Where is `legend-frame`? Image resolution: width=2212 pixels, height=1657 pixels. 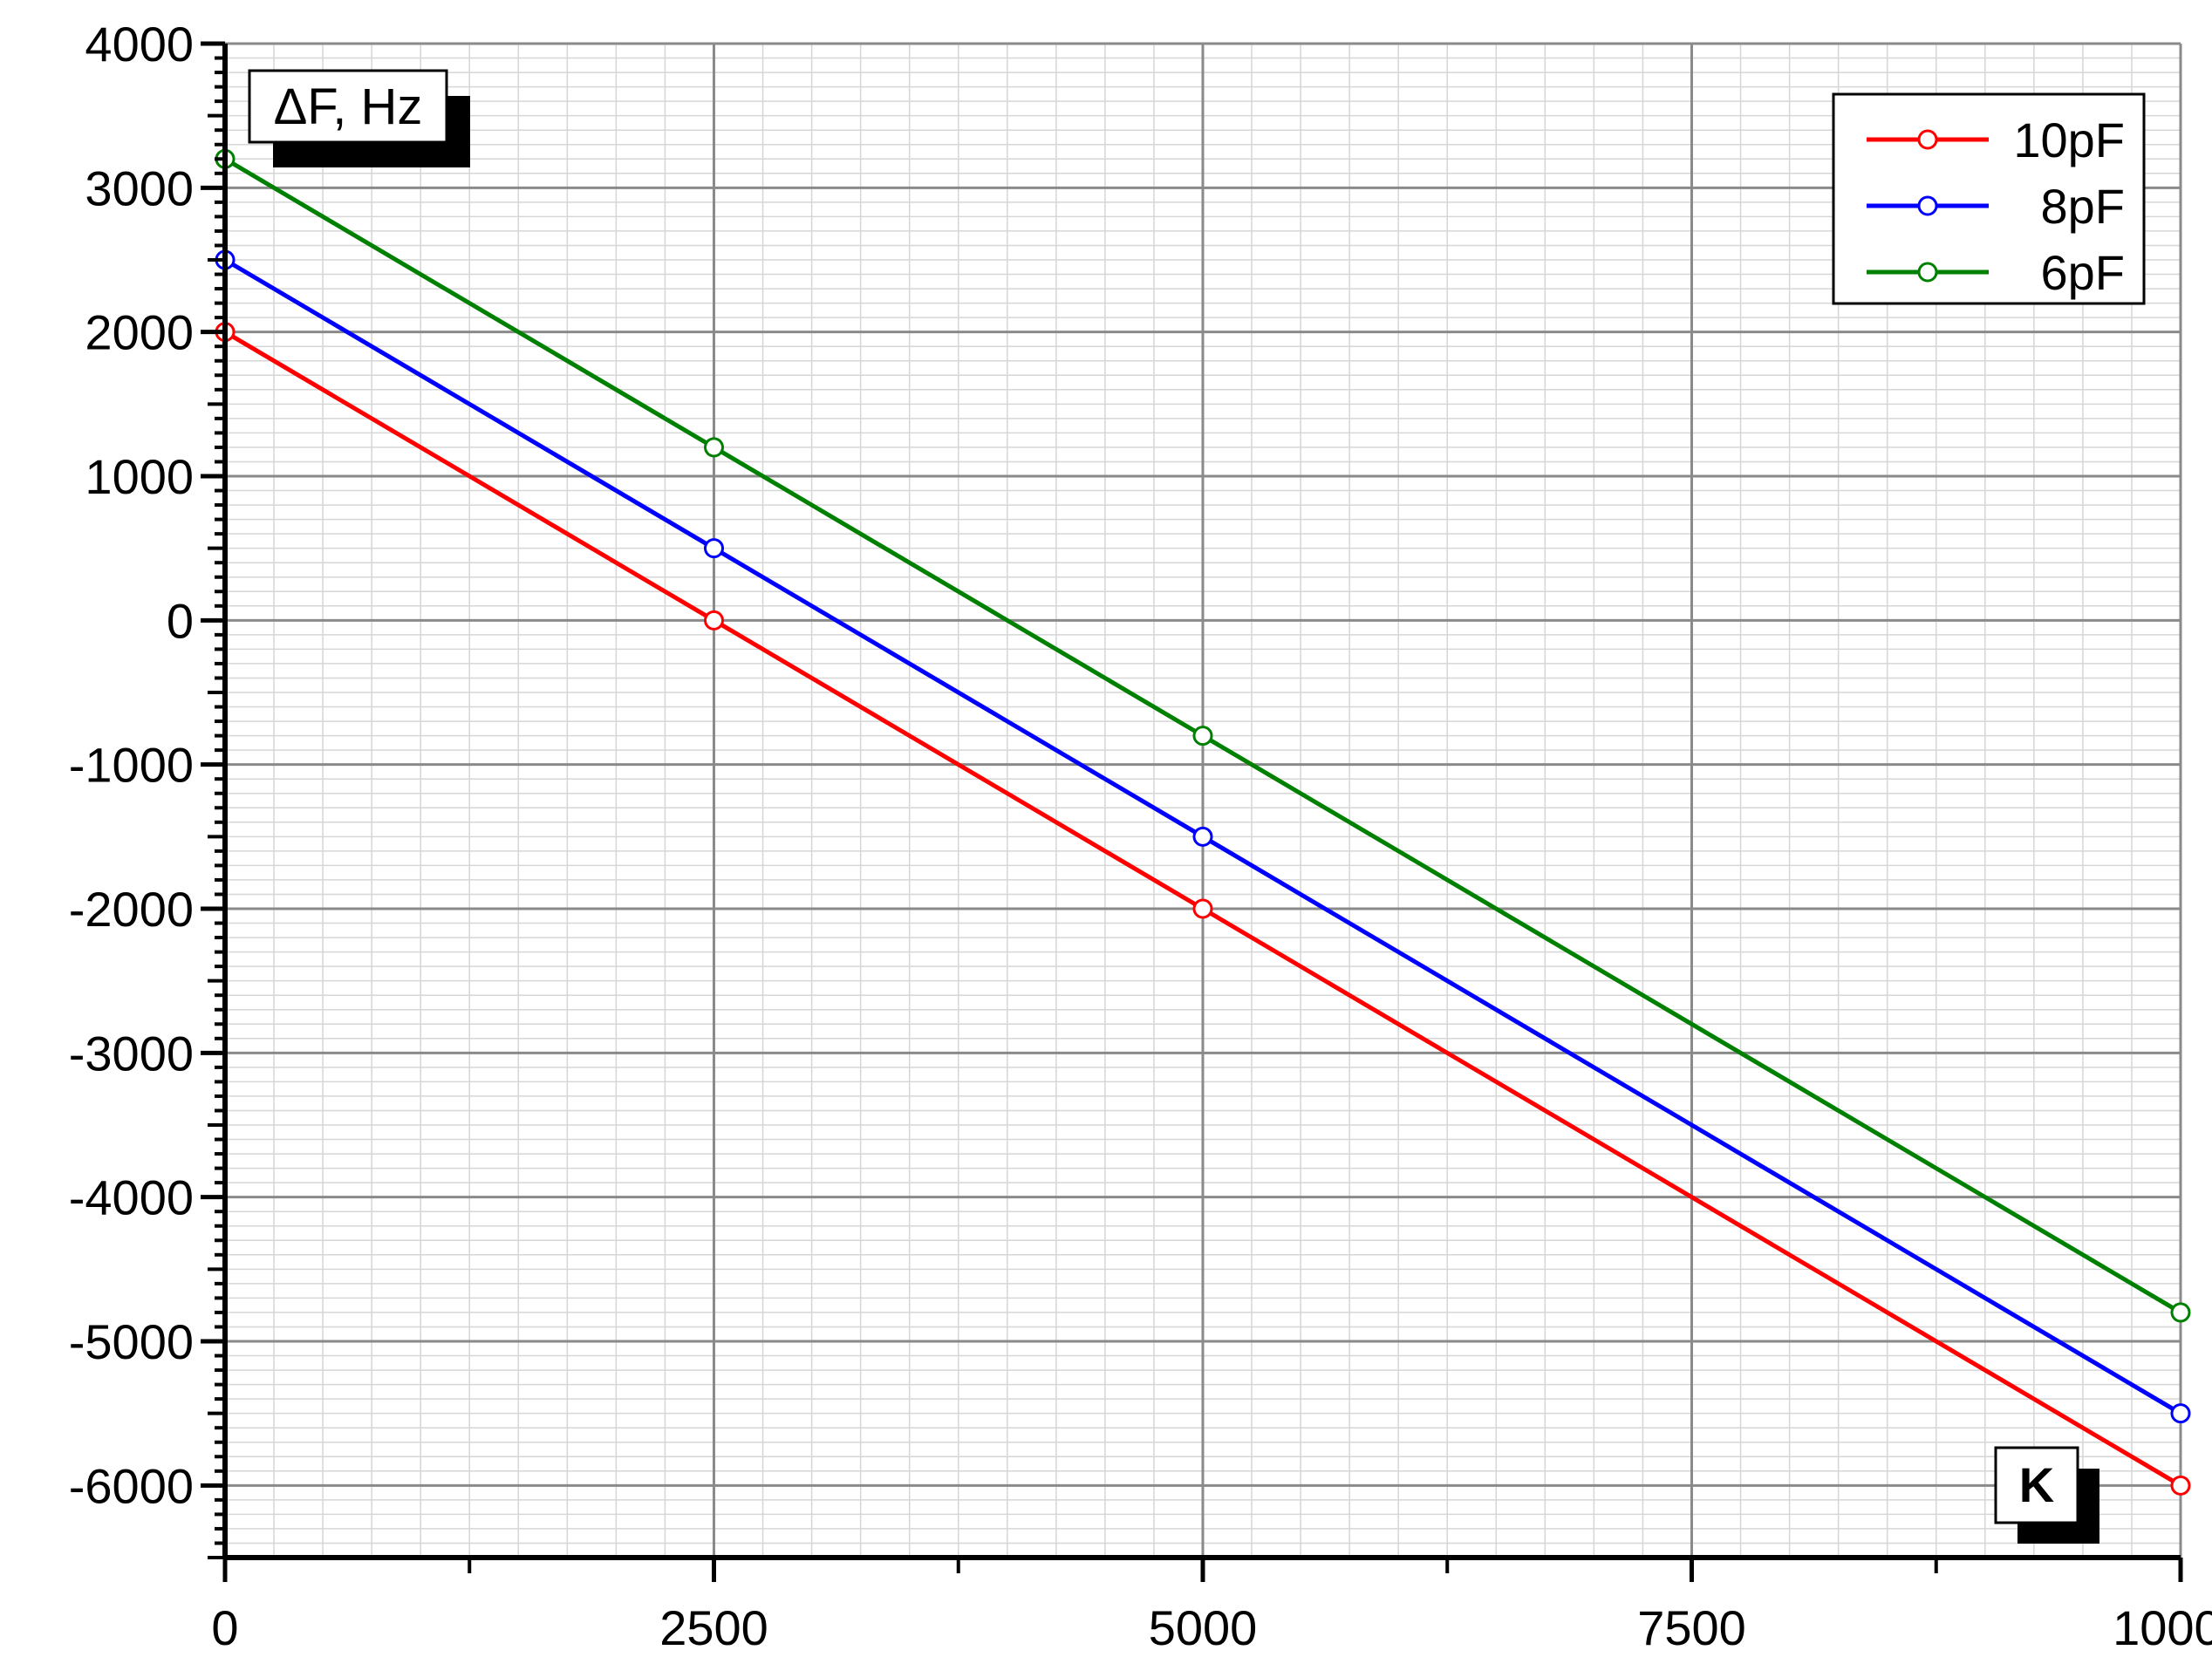 legend-frame is located at coordinates (1989, 199).